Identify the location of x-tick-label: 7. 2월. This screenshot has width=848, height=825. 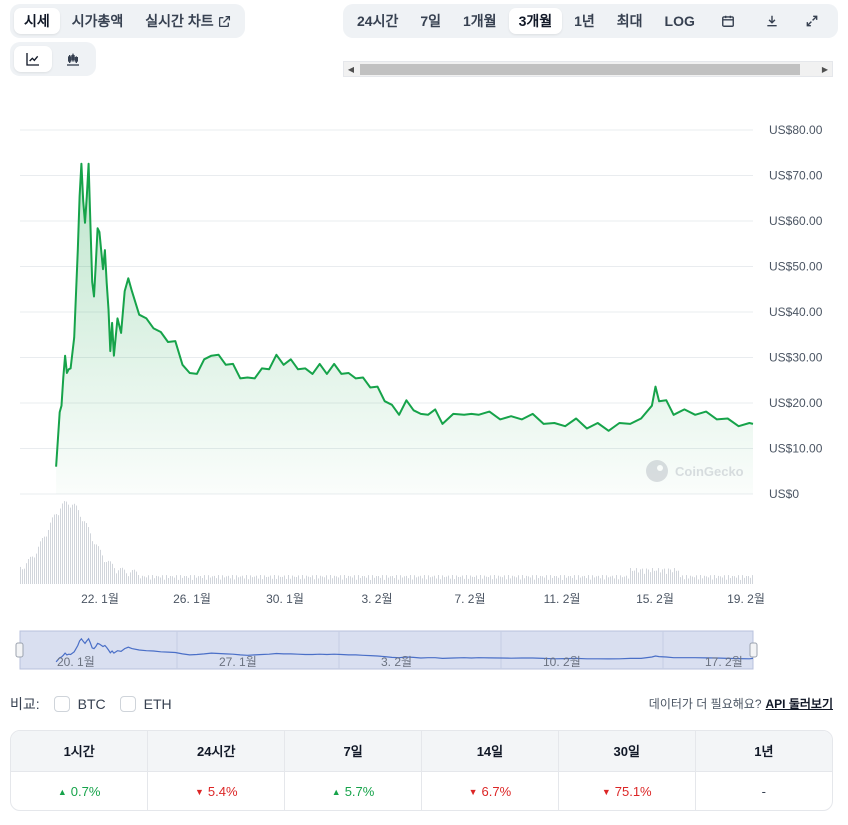
(469, 599).